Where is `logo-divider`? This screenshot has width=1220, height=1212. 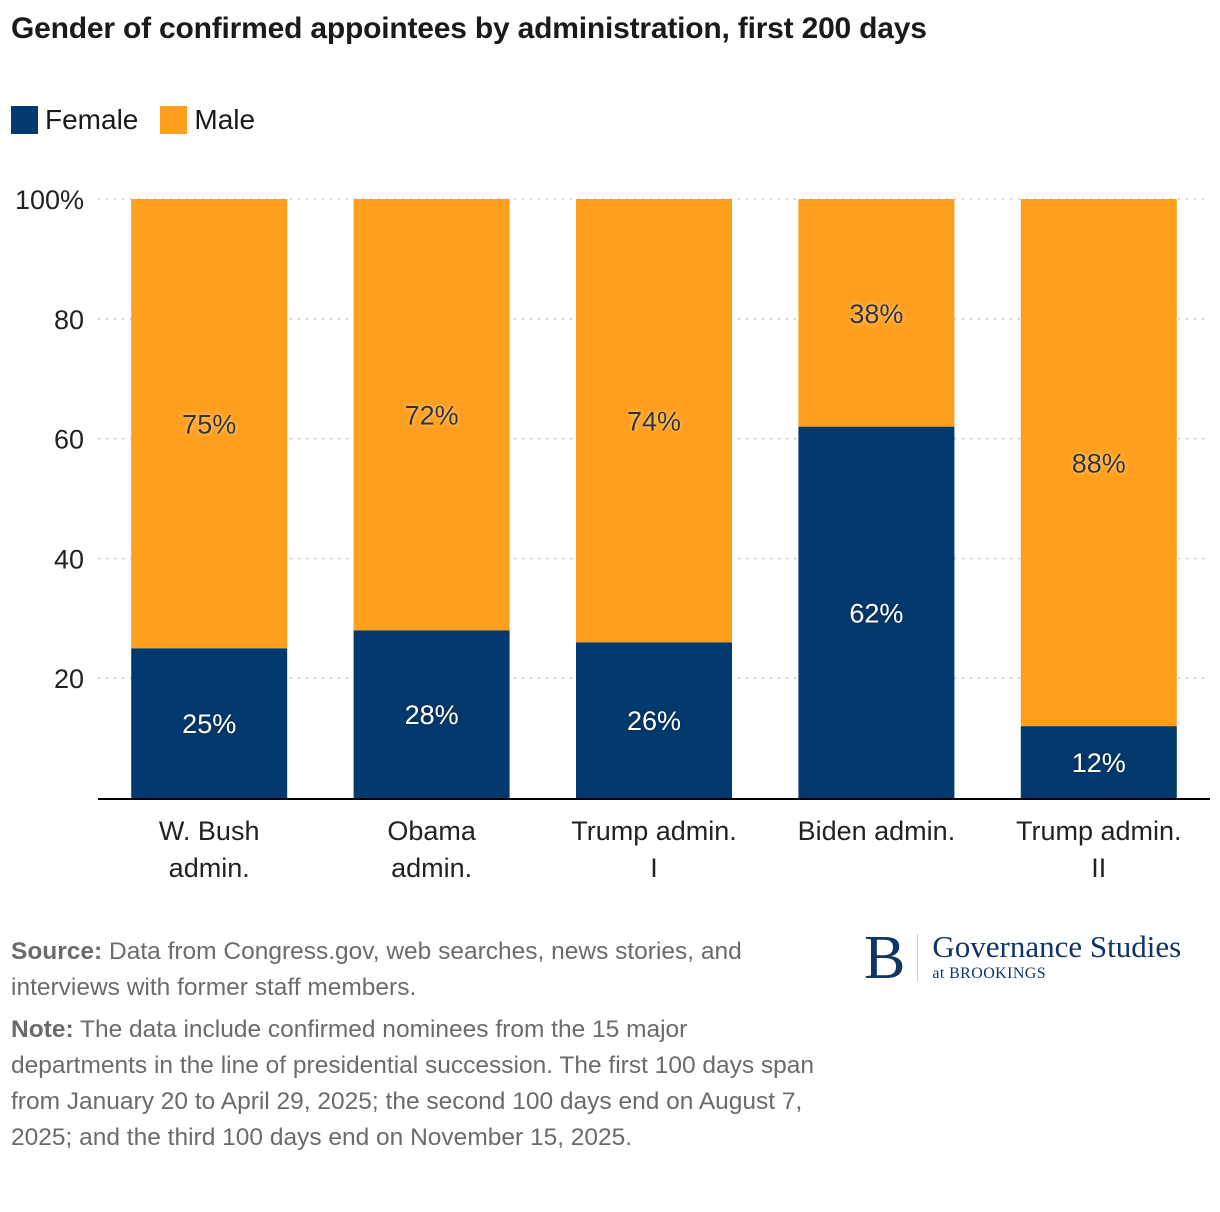 logo-divider is located at coordinates (918, 958).